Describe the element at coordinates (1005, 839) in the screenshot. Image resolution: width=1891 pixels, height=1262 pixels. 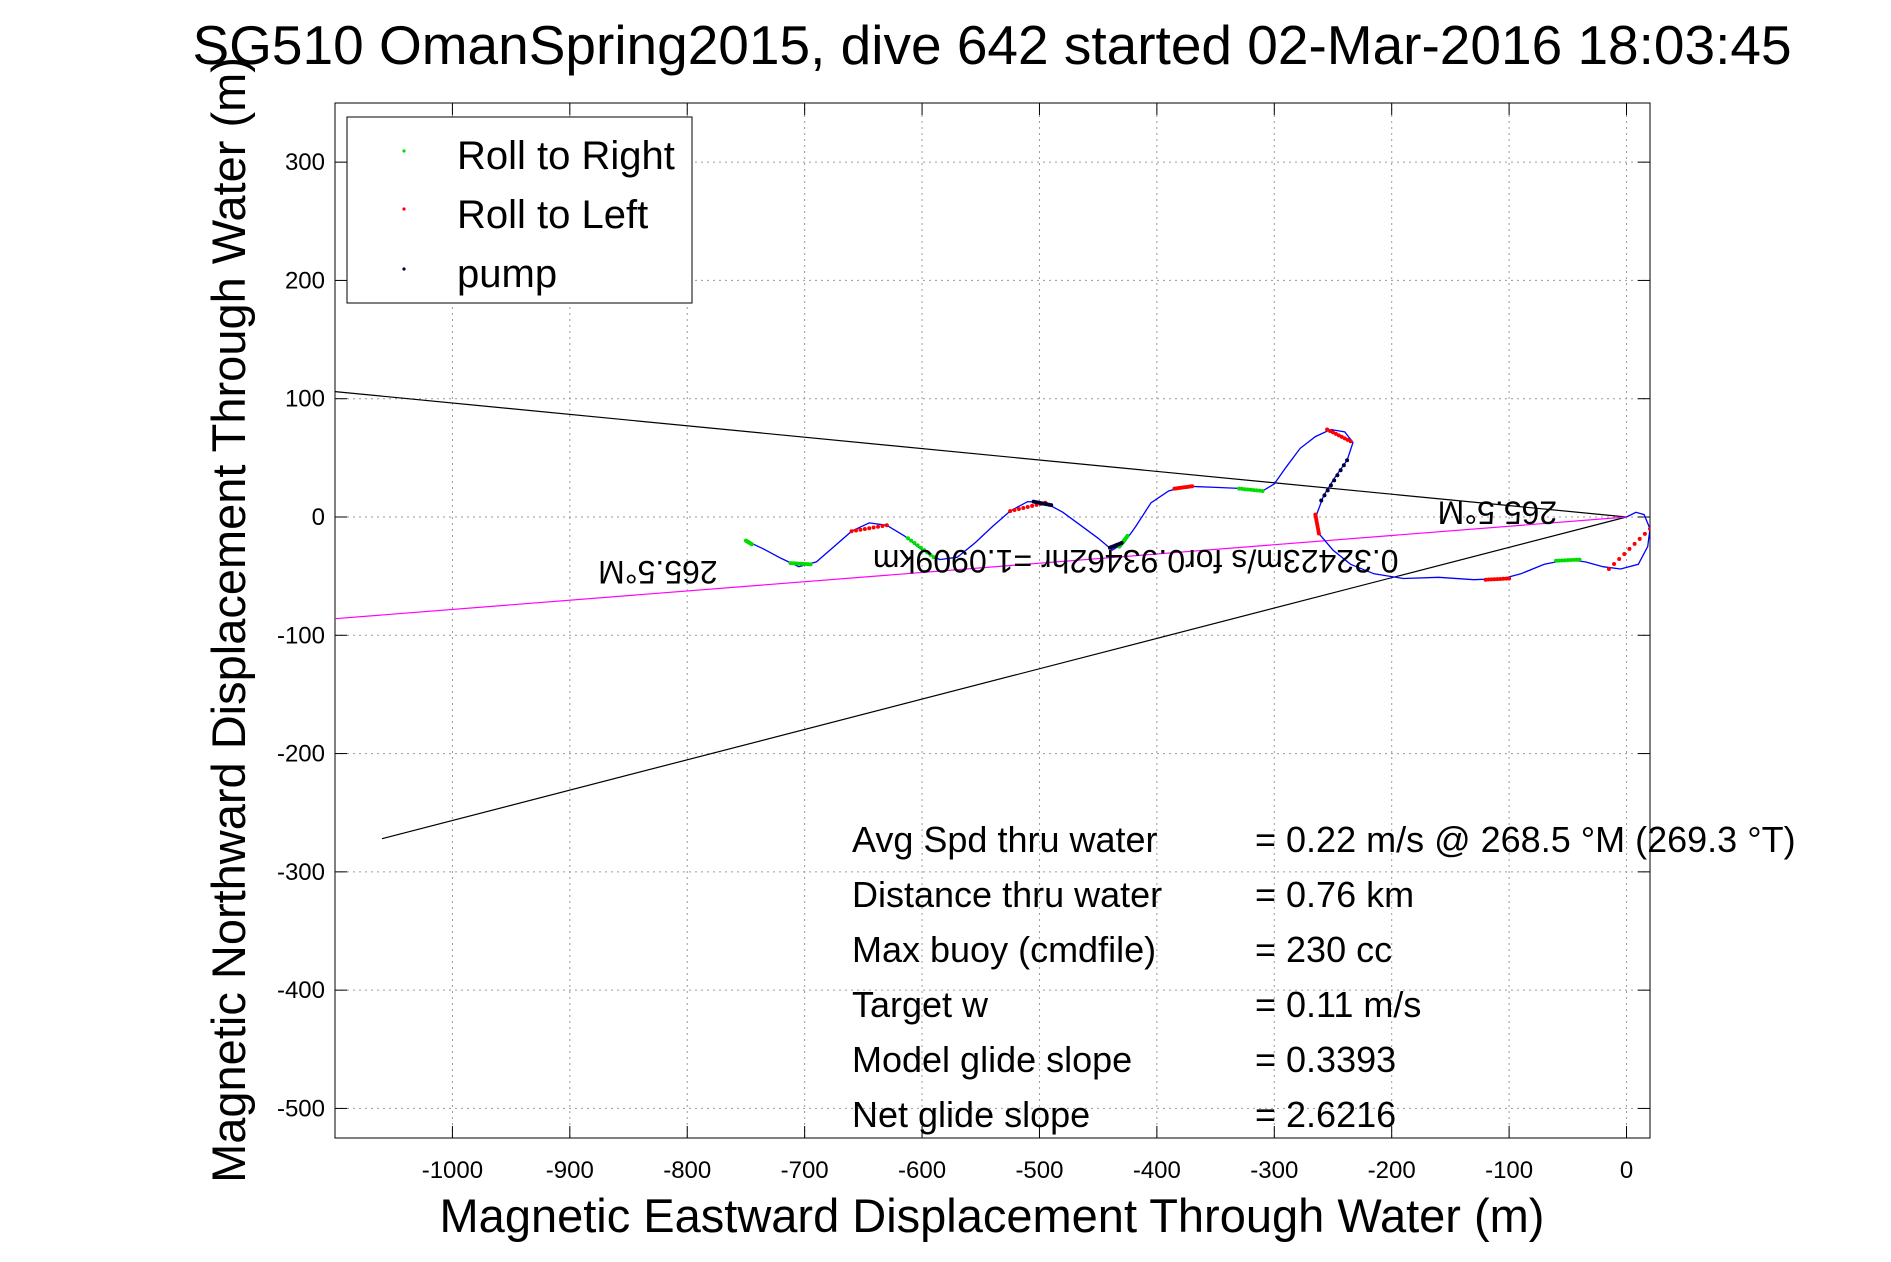
I see `stat-label: Avg Spd thru water` at that location.